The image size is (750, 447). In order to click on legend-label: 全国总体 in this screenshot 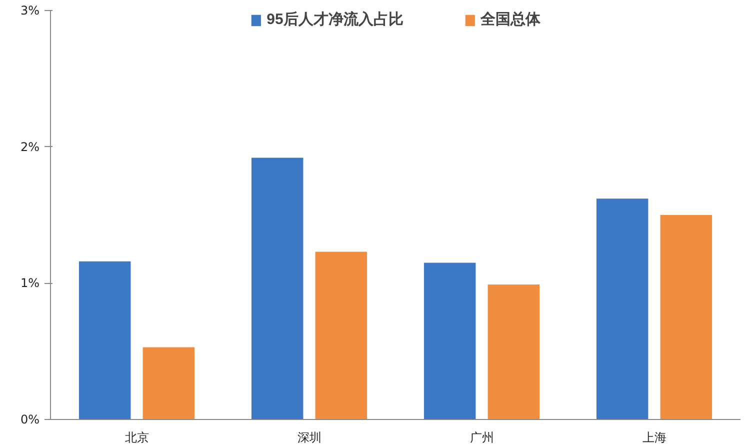, I will do `click(510, 19)`.